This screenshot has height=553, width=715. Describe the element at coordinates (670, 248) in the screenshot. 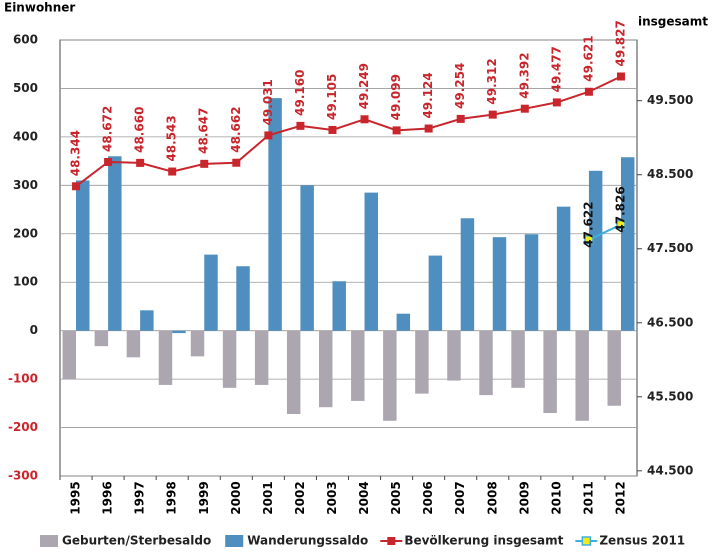

I see `y2-tick-label: 47.500` at that location.